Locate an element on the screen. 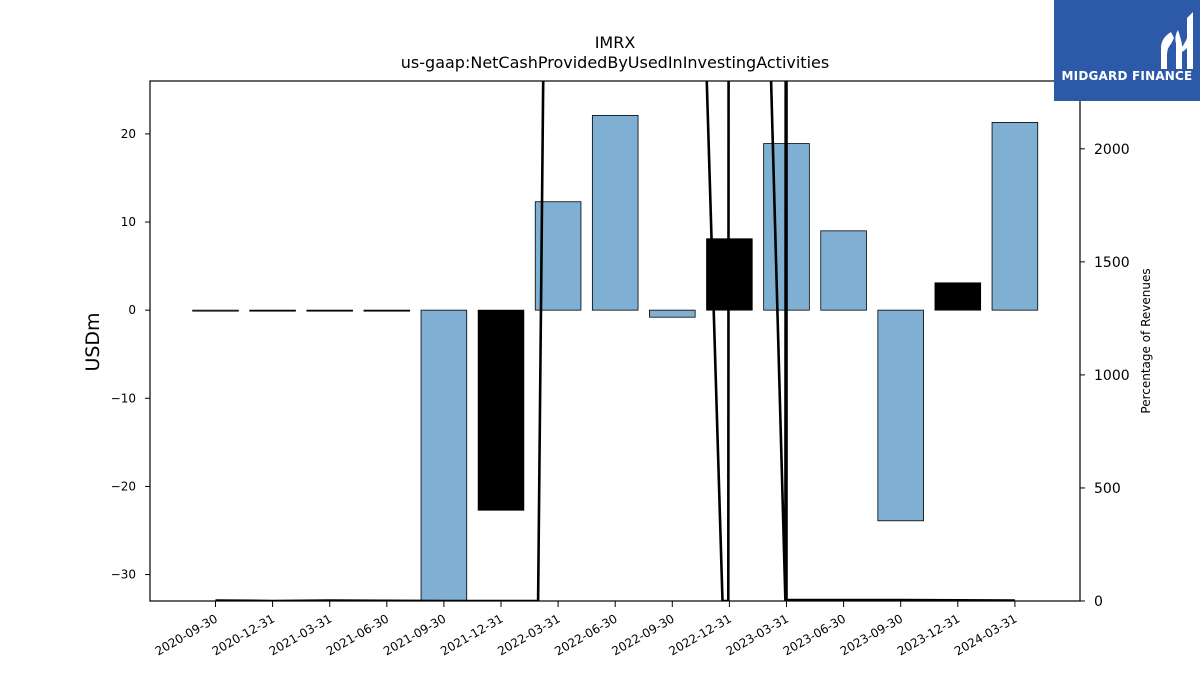  y-axis-right: 0 500 1000 1500 2000 is located at coordinates (1105, 376).